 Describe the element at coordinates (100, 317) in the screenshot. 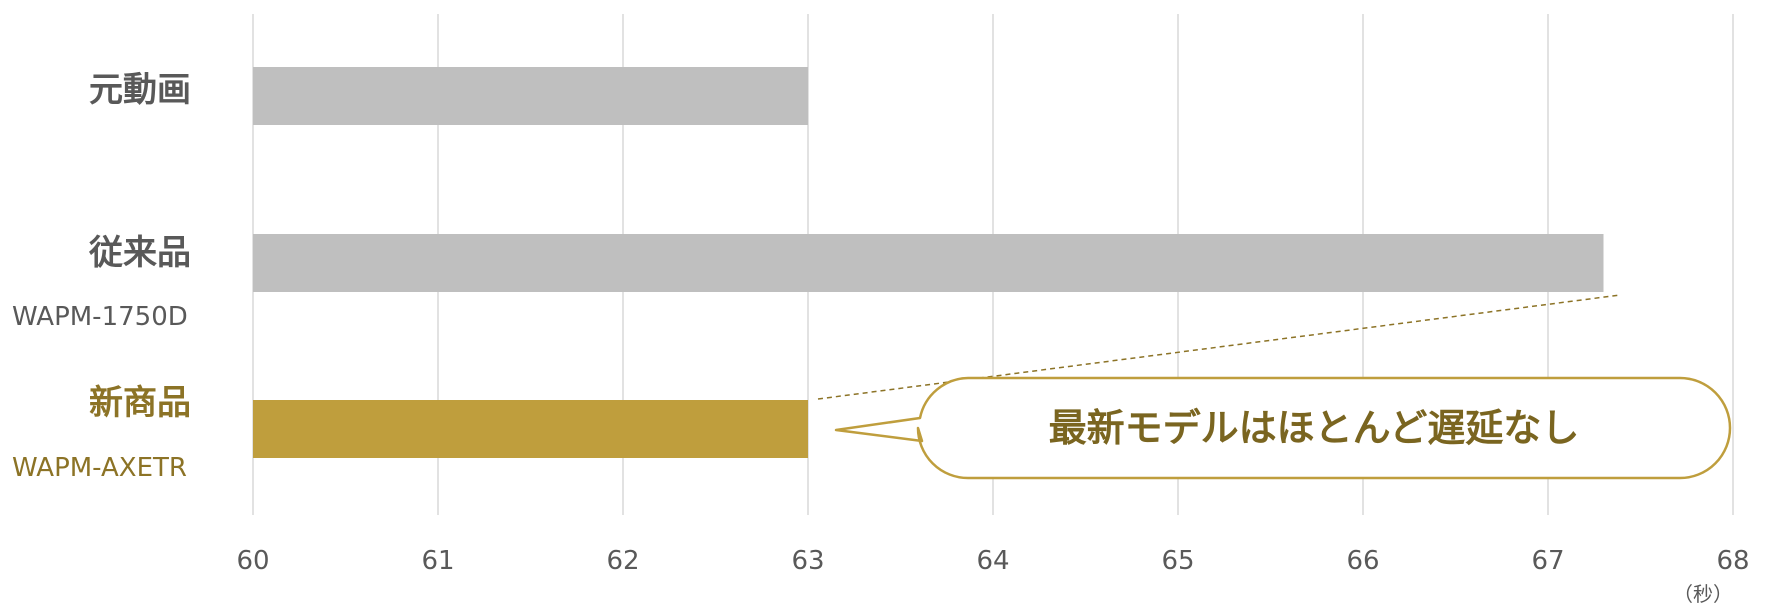

I see `category-model-label: WAPM-1750D` at that location.